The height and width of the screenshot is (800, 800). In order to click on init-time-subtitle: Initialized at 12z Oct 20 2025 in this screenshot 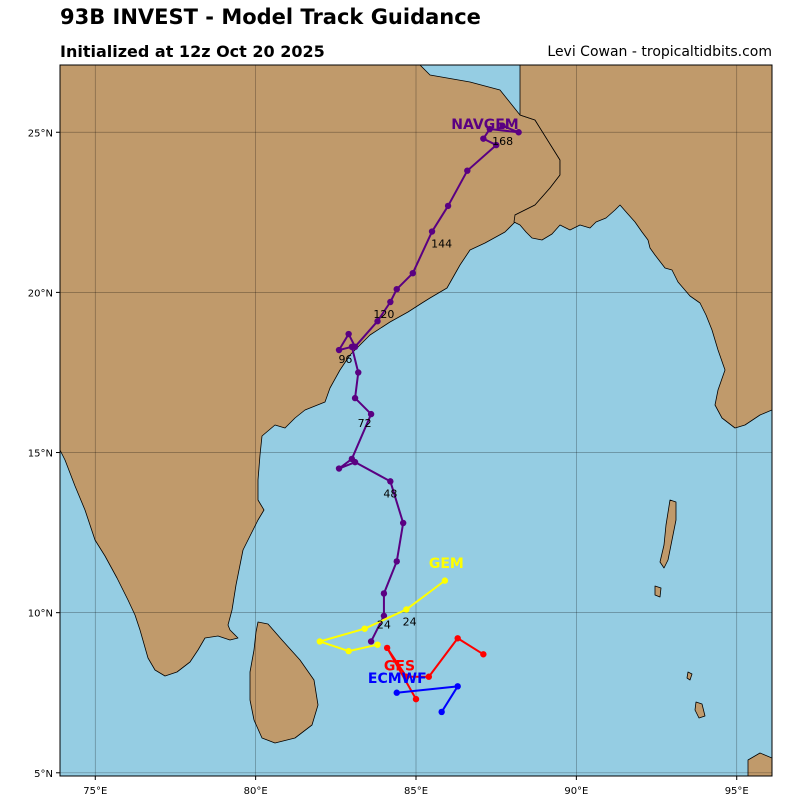, I will do `click(192, 51)`.